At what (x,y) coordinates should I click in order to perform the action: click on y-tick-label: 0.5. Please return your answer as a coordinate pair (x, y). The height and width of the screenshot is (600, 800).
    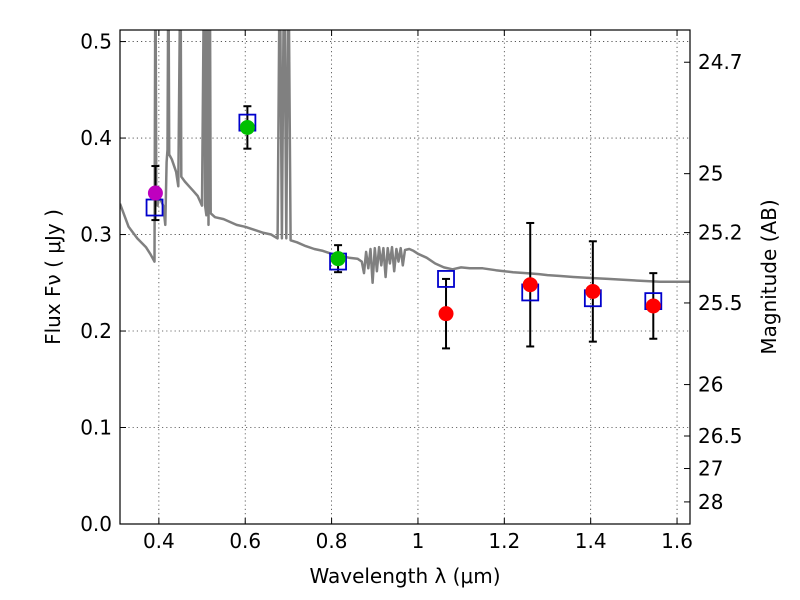
    Looking at the image, I should click on (96, 42).